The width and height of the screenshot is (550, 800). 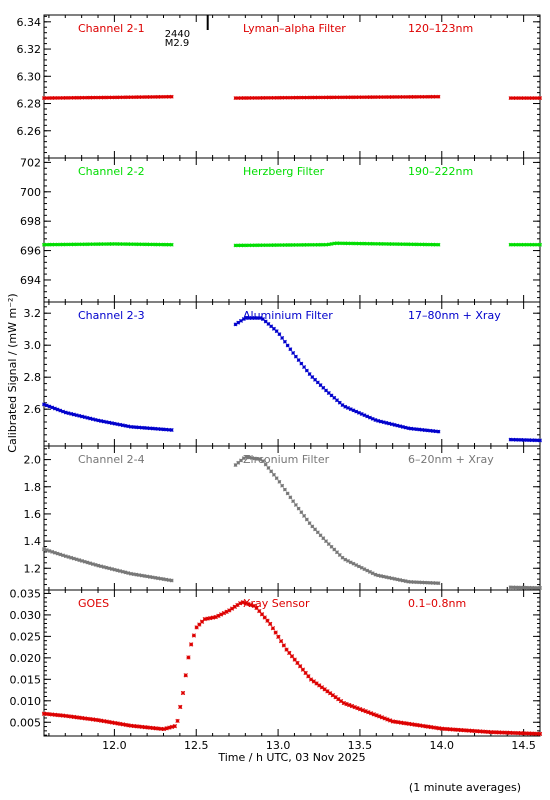 I want to click on x-axis: 12.0 12.5 13.0 13.5 14.0 14.5, so click(x=319, y=745).